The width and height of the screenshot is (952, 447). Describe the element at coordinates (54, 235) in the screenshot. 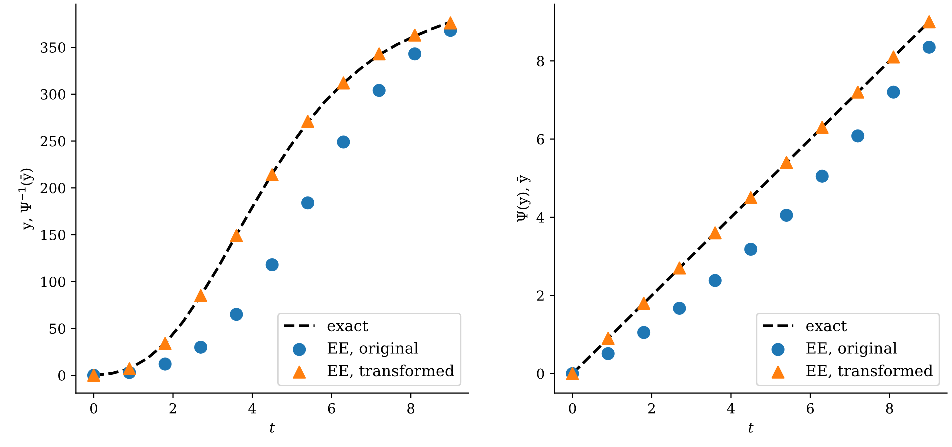

I see `y-tick-label: 150` at that location.